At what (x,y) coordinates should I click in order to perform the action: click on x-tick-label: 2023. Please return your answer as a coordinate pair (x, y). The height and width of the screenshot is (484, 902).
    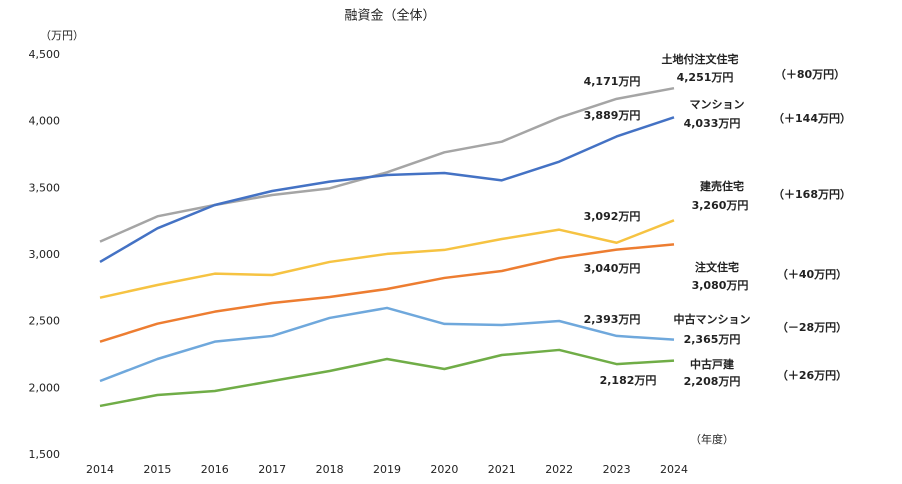
    Looking at the image, I should click on (617, 469).